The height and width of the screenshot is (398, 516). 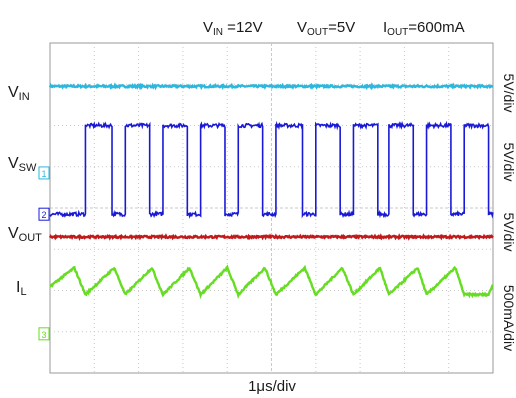 I want to click on header-vin: VIN =12V, so click(x=233, y=28).